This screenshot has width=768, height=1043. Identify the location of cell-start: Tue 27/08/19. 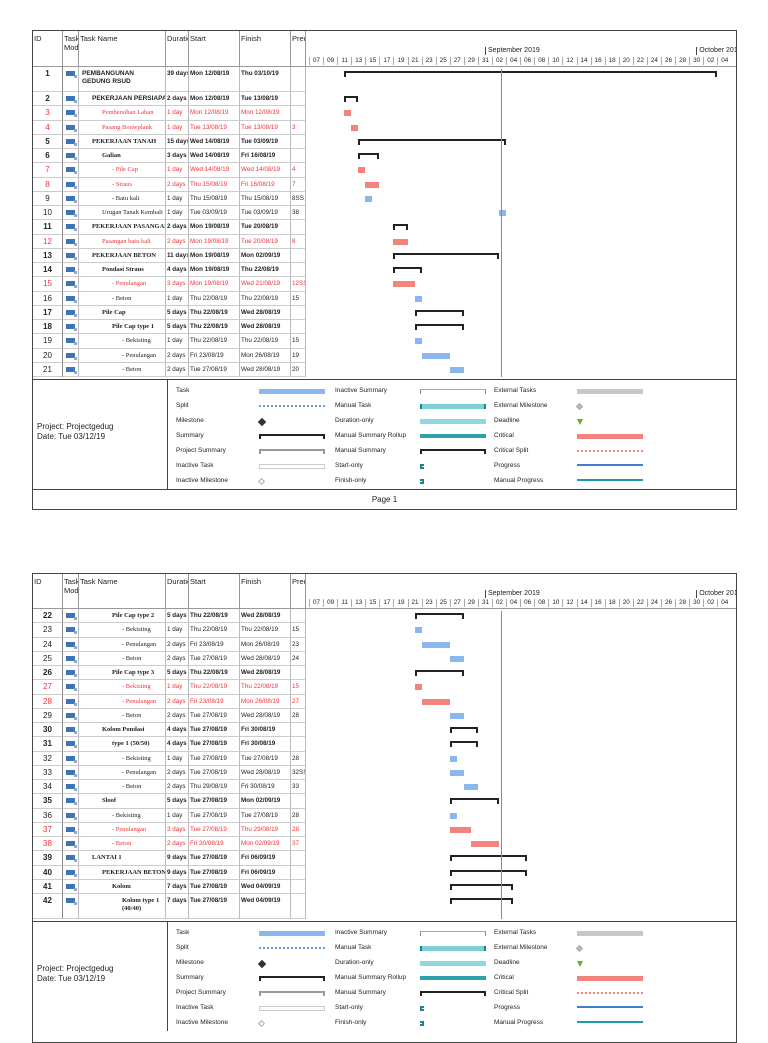
(214, 772).